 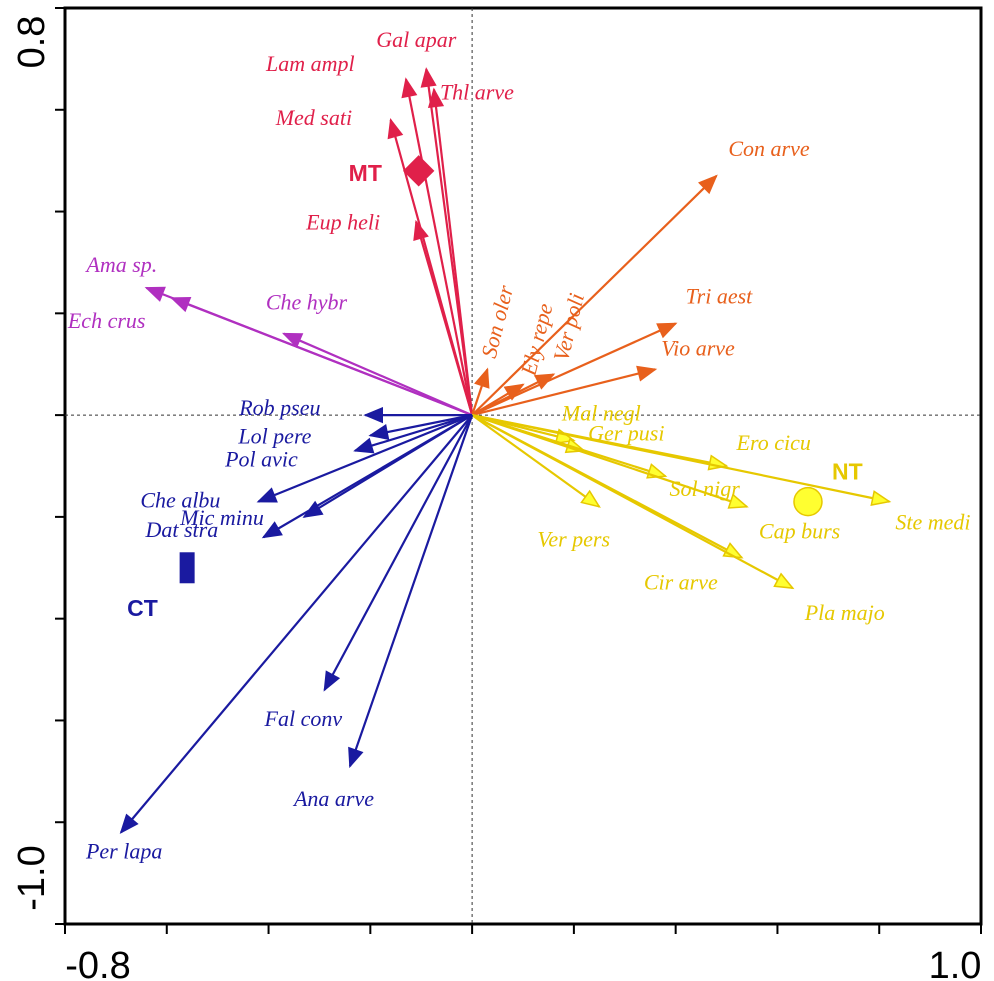 I want to click on arrow-dat-stra, so click(x=367, y=476).